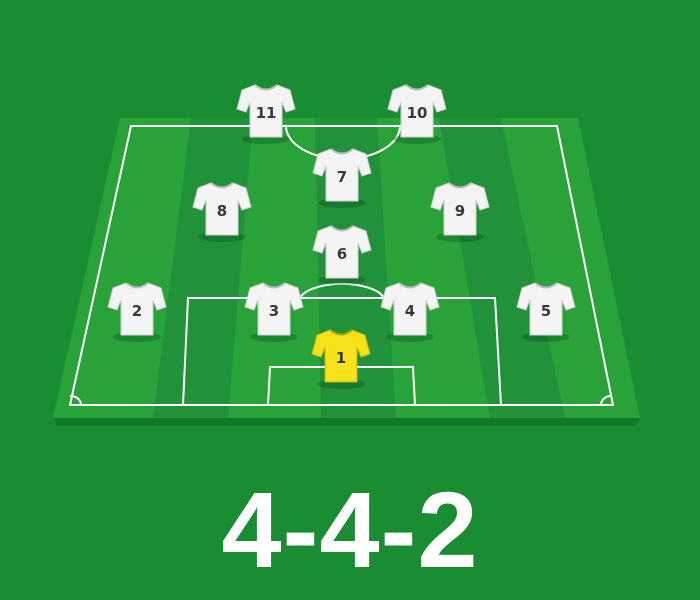 This screenshot has width=700, height=600. I want to click on penalty-arc, so click(342, 290).